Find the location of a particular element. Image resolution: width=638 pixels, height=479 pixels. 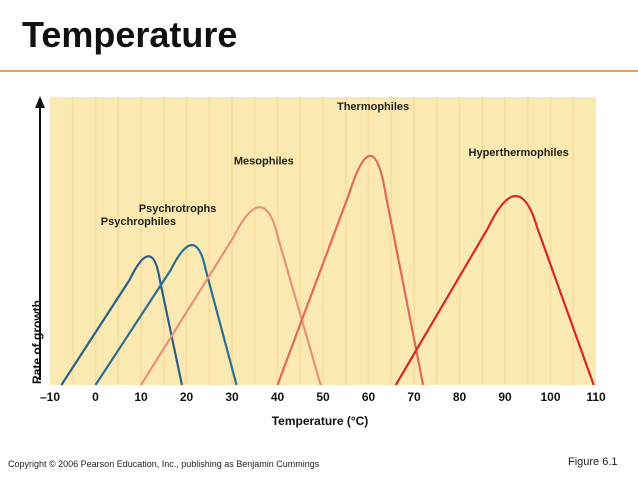

curve-psychrophiles is located at coordinates (122, 320).